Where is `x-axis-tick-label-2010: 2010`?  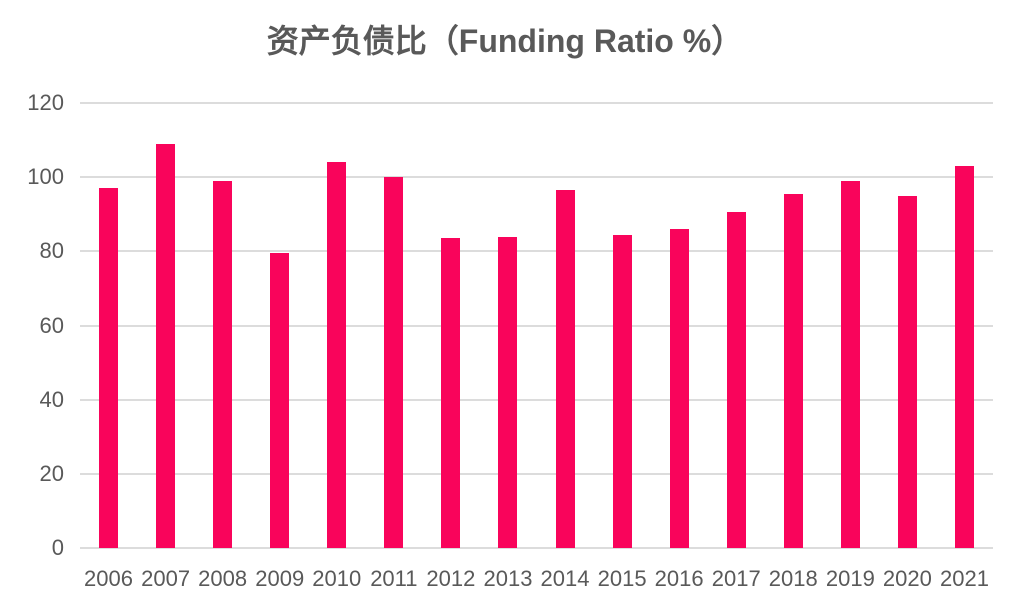 x-axis-tick-label-2010: 2010 is located at coordinates (337, 578).